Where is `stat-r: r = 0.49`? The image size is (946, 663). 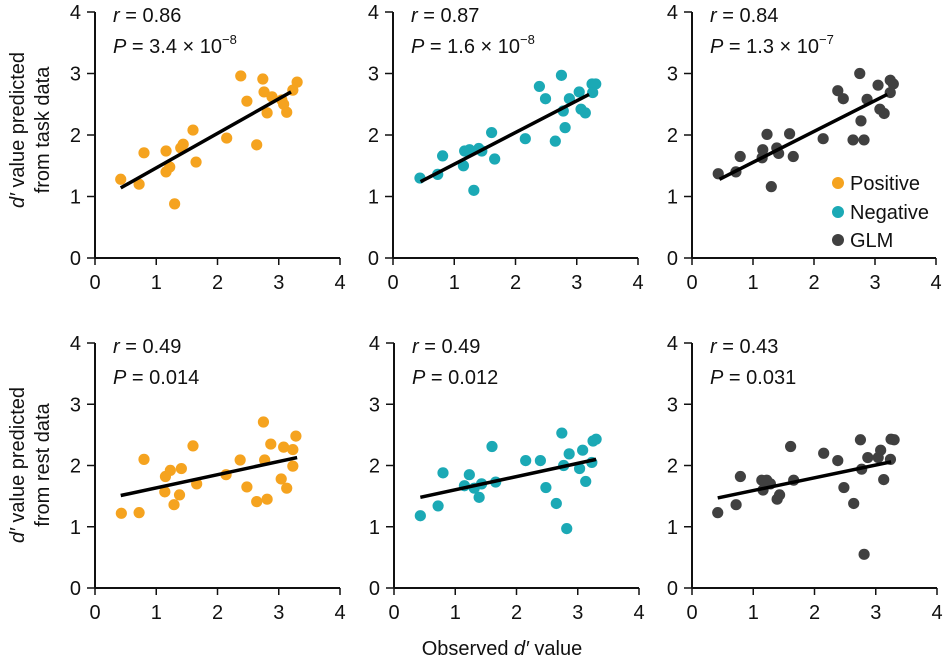
stat-r: r = 0.49 is located at coordinates (446, 347).